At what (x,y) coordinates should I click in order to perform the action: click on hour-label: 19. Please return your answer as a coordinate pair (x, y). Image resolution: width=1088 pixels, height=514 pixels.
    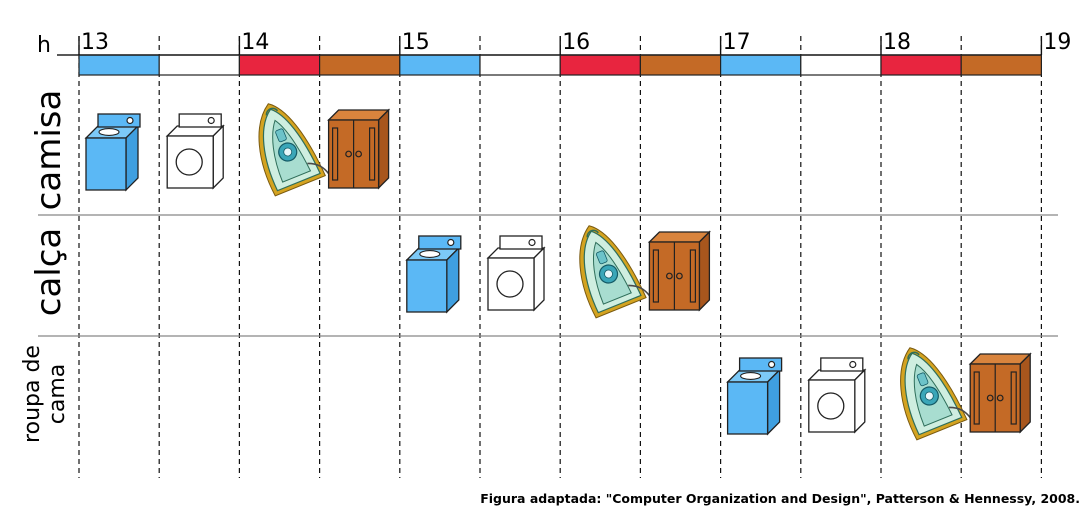
    Looking at the image, I should click on (1057, 42).